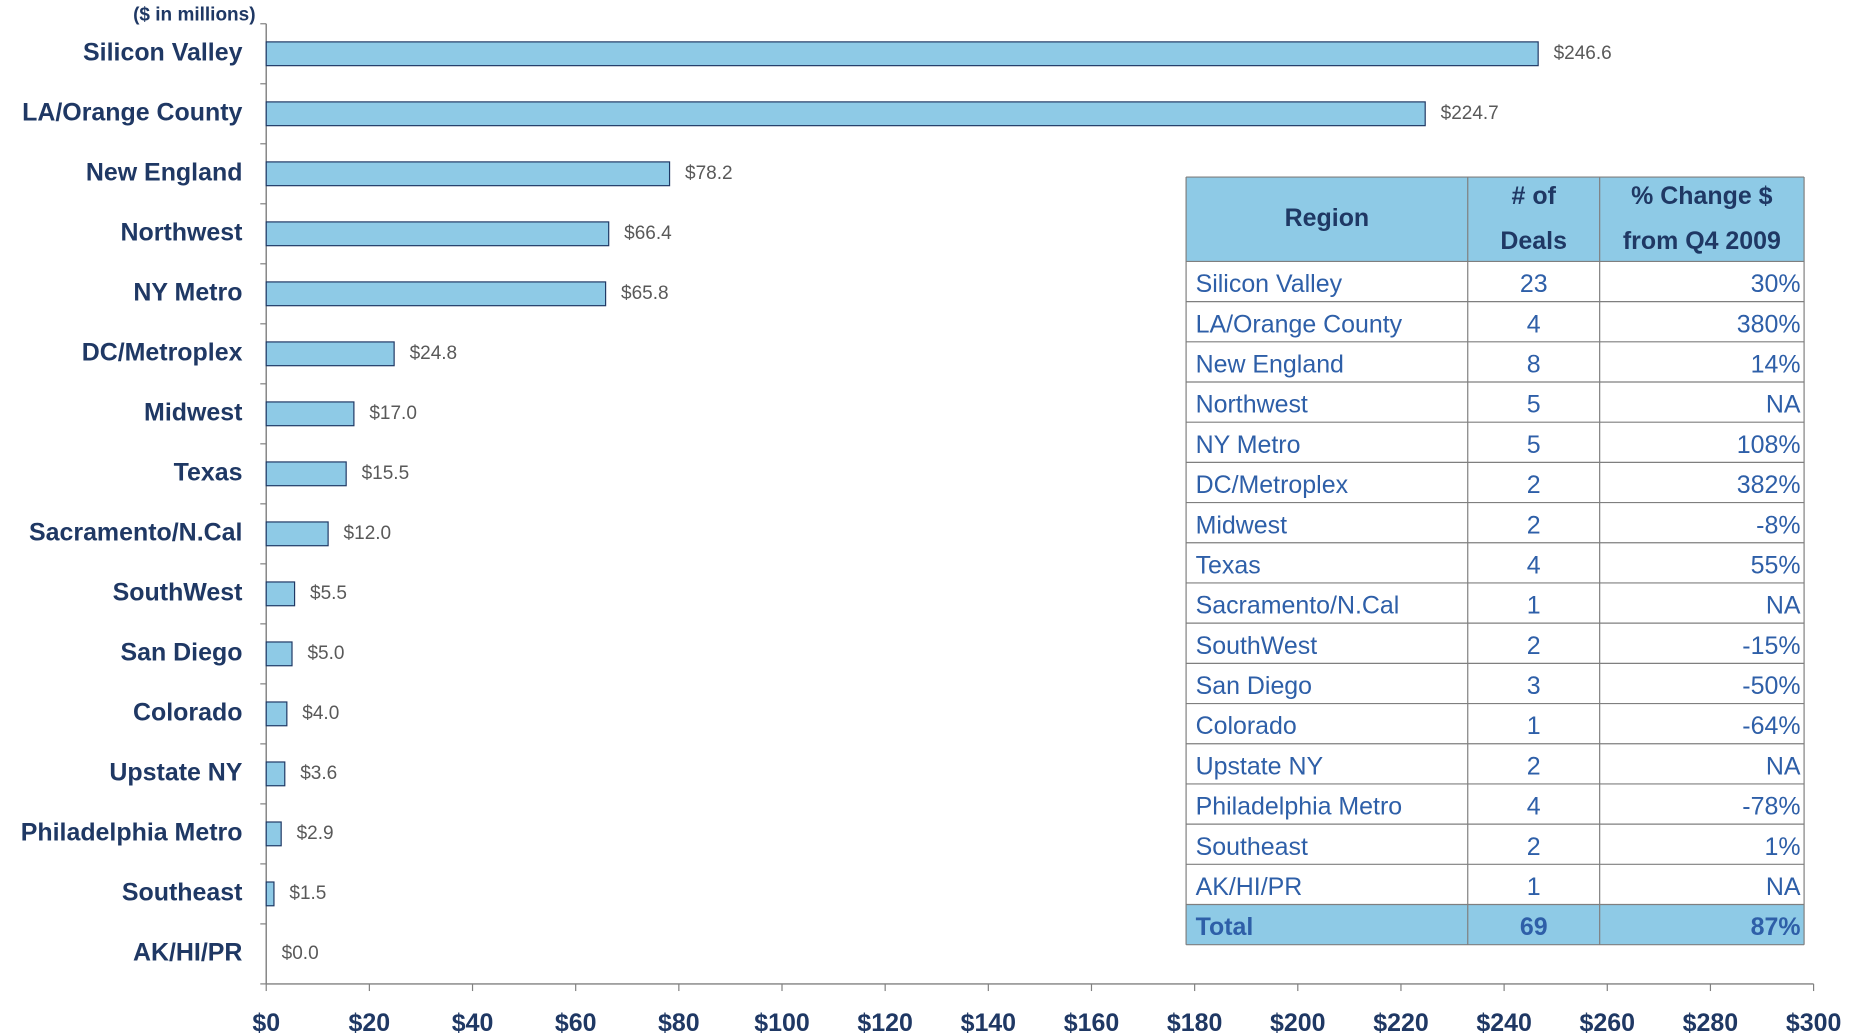  I want to click on x-tick-label: $260, so click(1607, 1022).